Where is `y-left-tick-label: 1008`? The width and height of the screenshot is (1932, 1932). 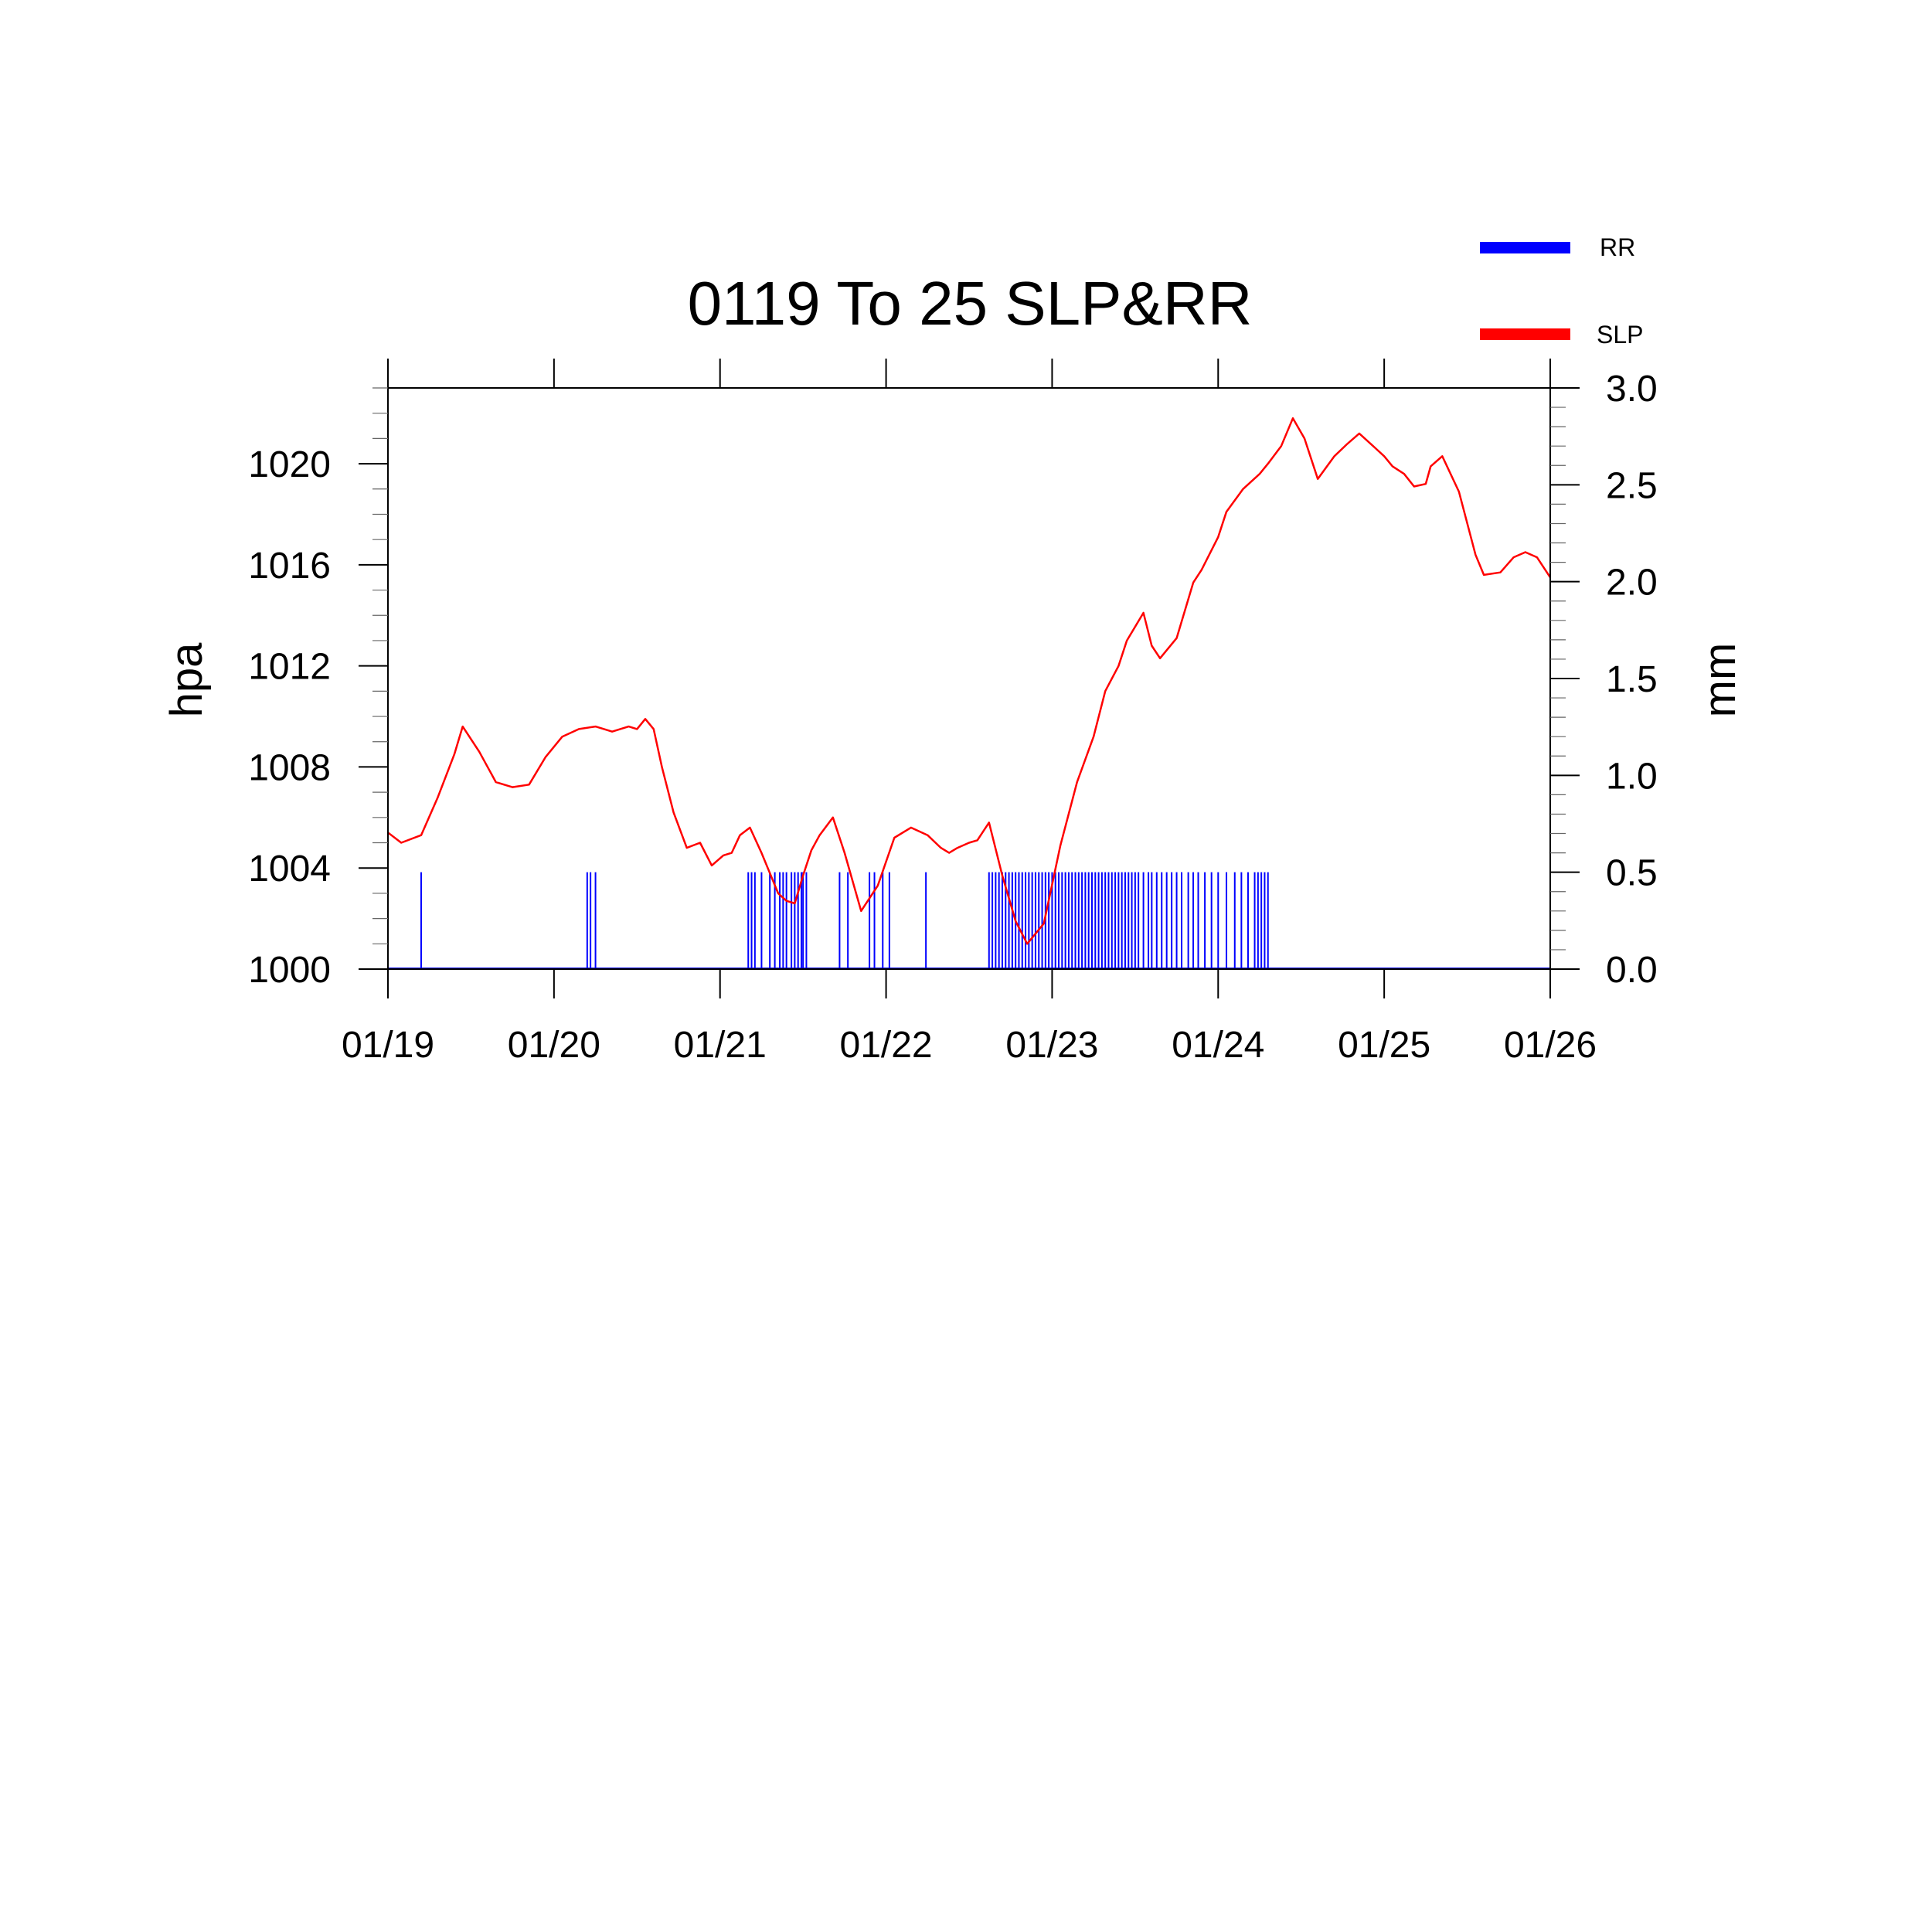
y-left-tick-label: 1008 is located at coordinates (289, 767).